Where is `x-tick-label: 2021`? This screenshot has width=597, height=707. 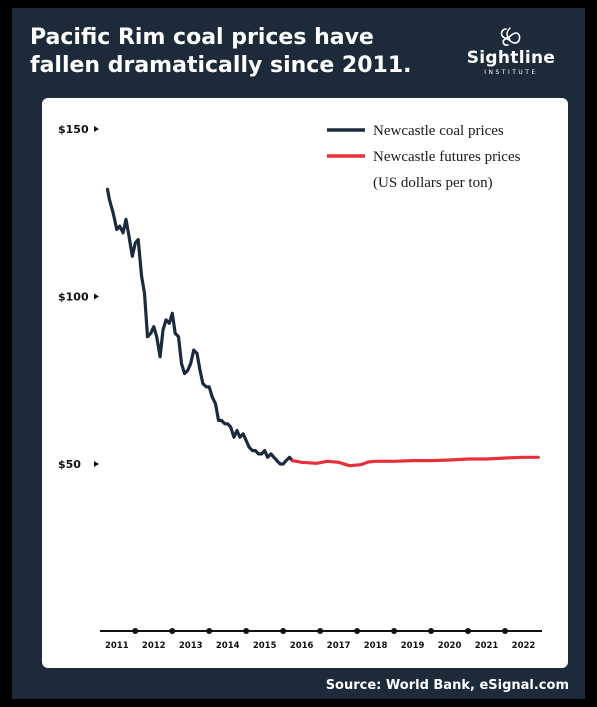
x-tick-label: 2021 is located at coordinates (487, 646).